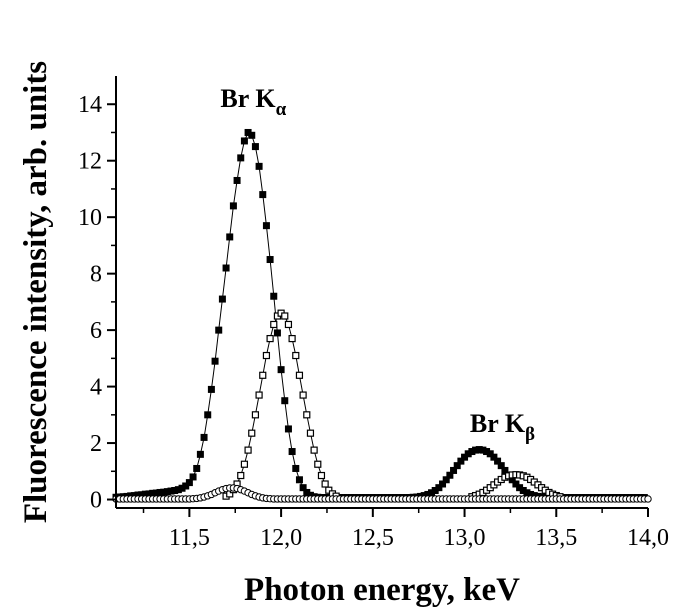 This screenshot has width=680, height=615. What do you see at coordinates (96, 331) in the screenshot?
I see `y-tick-label: 6` at bounding box center [96, 331].